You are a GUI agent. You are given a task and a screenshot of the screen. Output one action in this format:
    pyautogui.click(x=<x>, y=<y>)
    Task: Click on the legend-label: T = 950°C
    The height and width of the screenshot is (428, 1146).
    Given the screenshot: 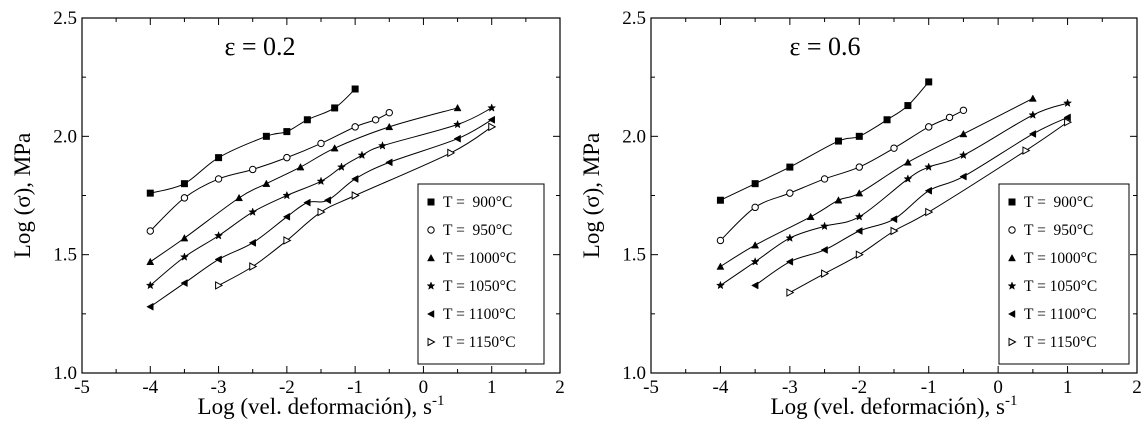 What is the action you would take?
    pyautogui.click(x=1058, y=230)
    